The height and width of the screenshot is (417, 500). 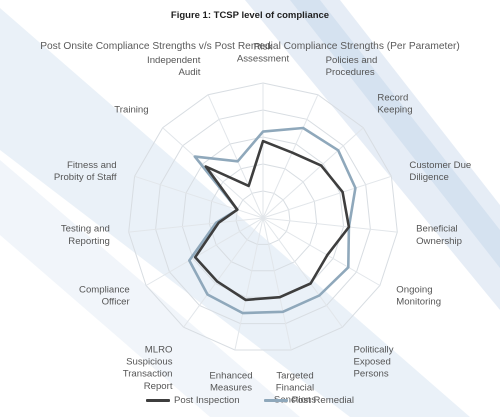 I want to click on legend-item-post-inspection: Post Inspection, so click(x=193, y=400).